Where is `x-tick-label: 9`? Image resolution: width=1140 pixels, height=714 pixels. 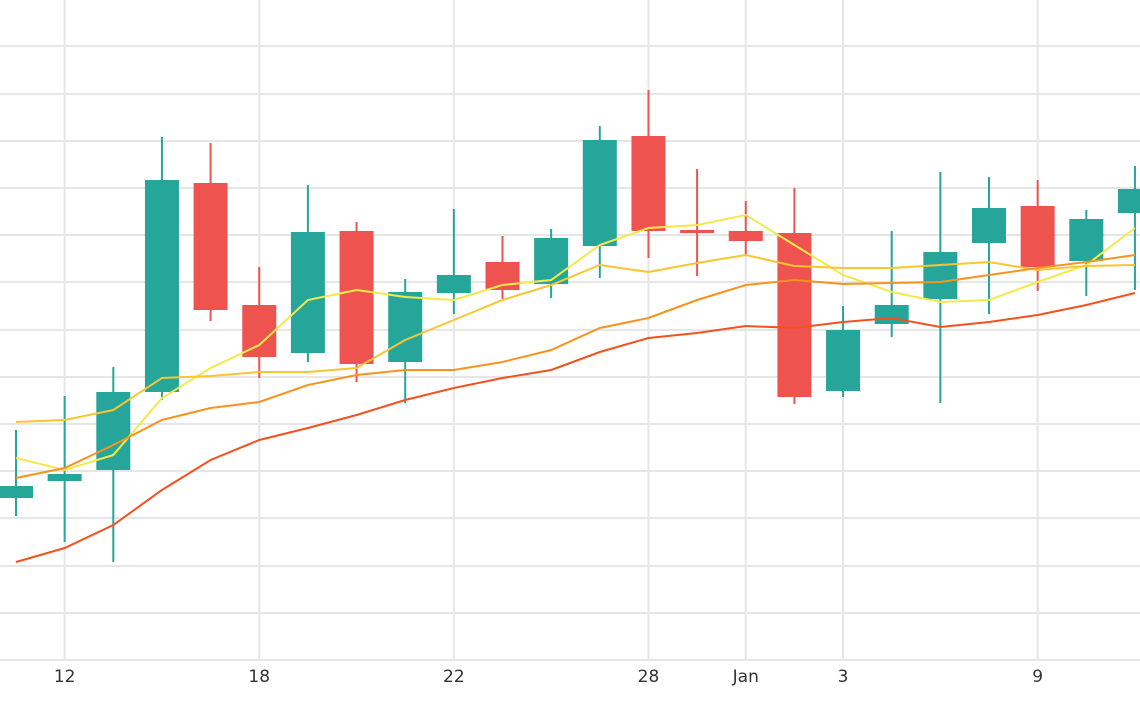 x-tick-label: 9 is located at coordinates (1037, 677).